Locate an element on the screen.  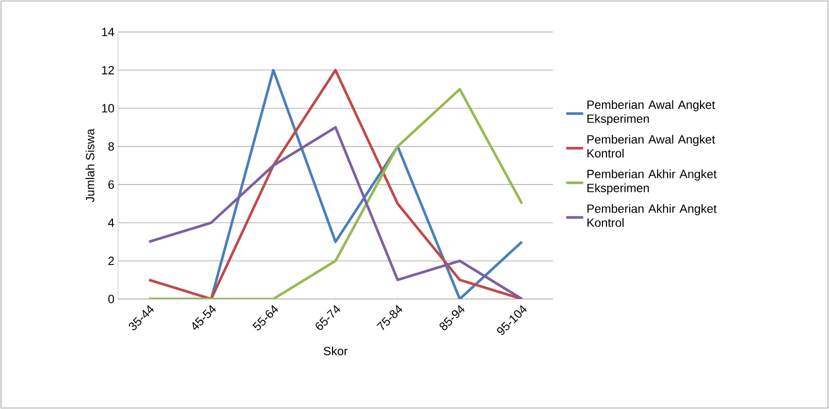
y-tick-label: 14 is located at coordinates (108, 32).